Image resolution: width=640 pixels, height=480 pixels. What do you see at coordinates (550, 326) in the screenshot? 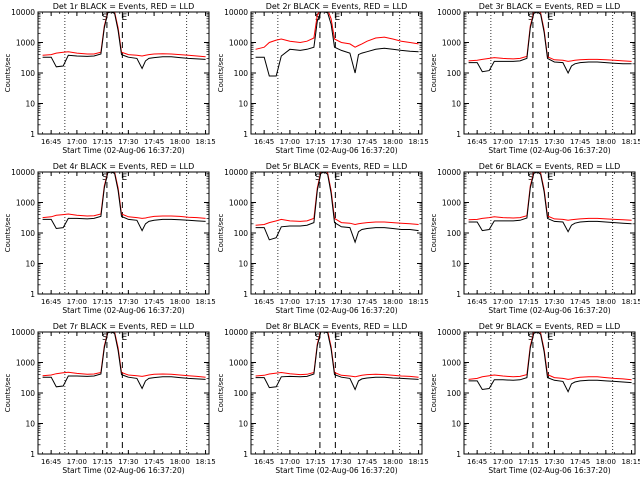
I see `panel-title: Det 9r BLACK = Events, RED = LLD` at bounding box center [550, 326].